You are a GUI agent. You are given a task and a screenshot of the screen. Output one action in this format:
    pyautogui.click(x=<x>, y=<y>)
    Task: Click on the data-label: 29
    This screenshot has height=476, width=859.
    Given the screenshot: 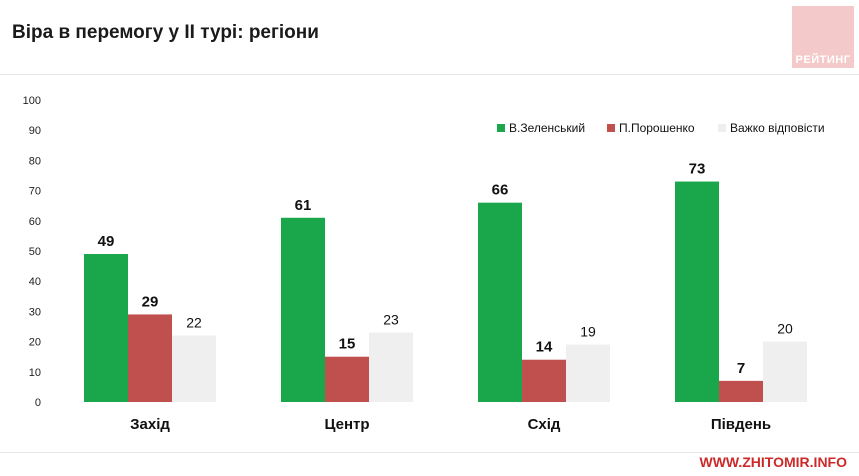 What is the action you would take?
    pyautogui.click(x=150, y=301)
    